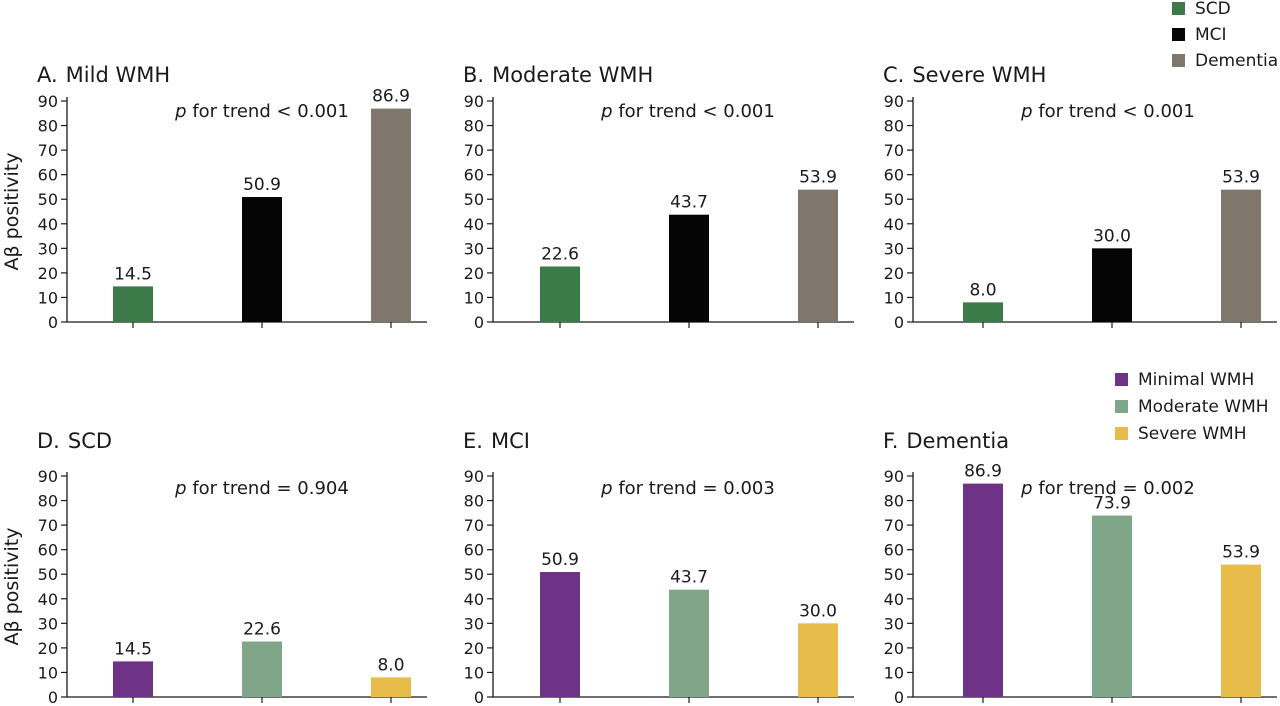 The image size is (1280, 706). What do you see at coordinates (510, 441) in the screenshot?
I see `panel-title-text: MCI` at bounding box center [510, 441].